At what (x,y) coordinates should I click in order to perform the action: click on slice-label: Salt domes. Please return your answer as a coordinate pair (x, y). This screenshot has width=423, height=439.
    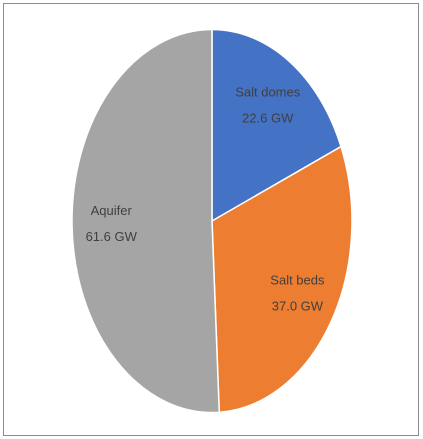
    Looking at the image, I should click on (268, 92).